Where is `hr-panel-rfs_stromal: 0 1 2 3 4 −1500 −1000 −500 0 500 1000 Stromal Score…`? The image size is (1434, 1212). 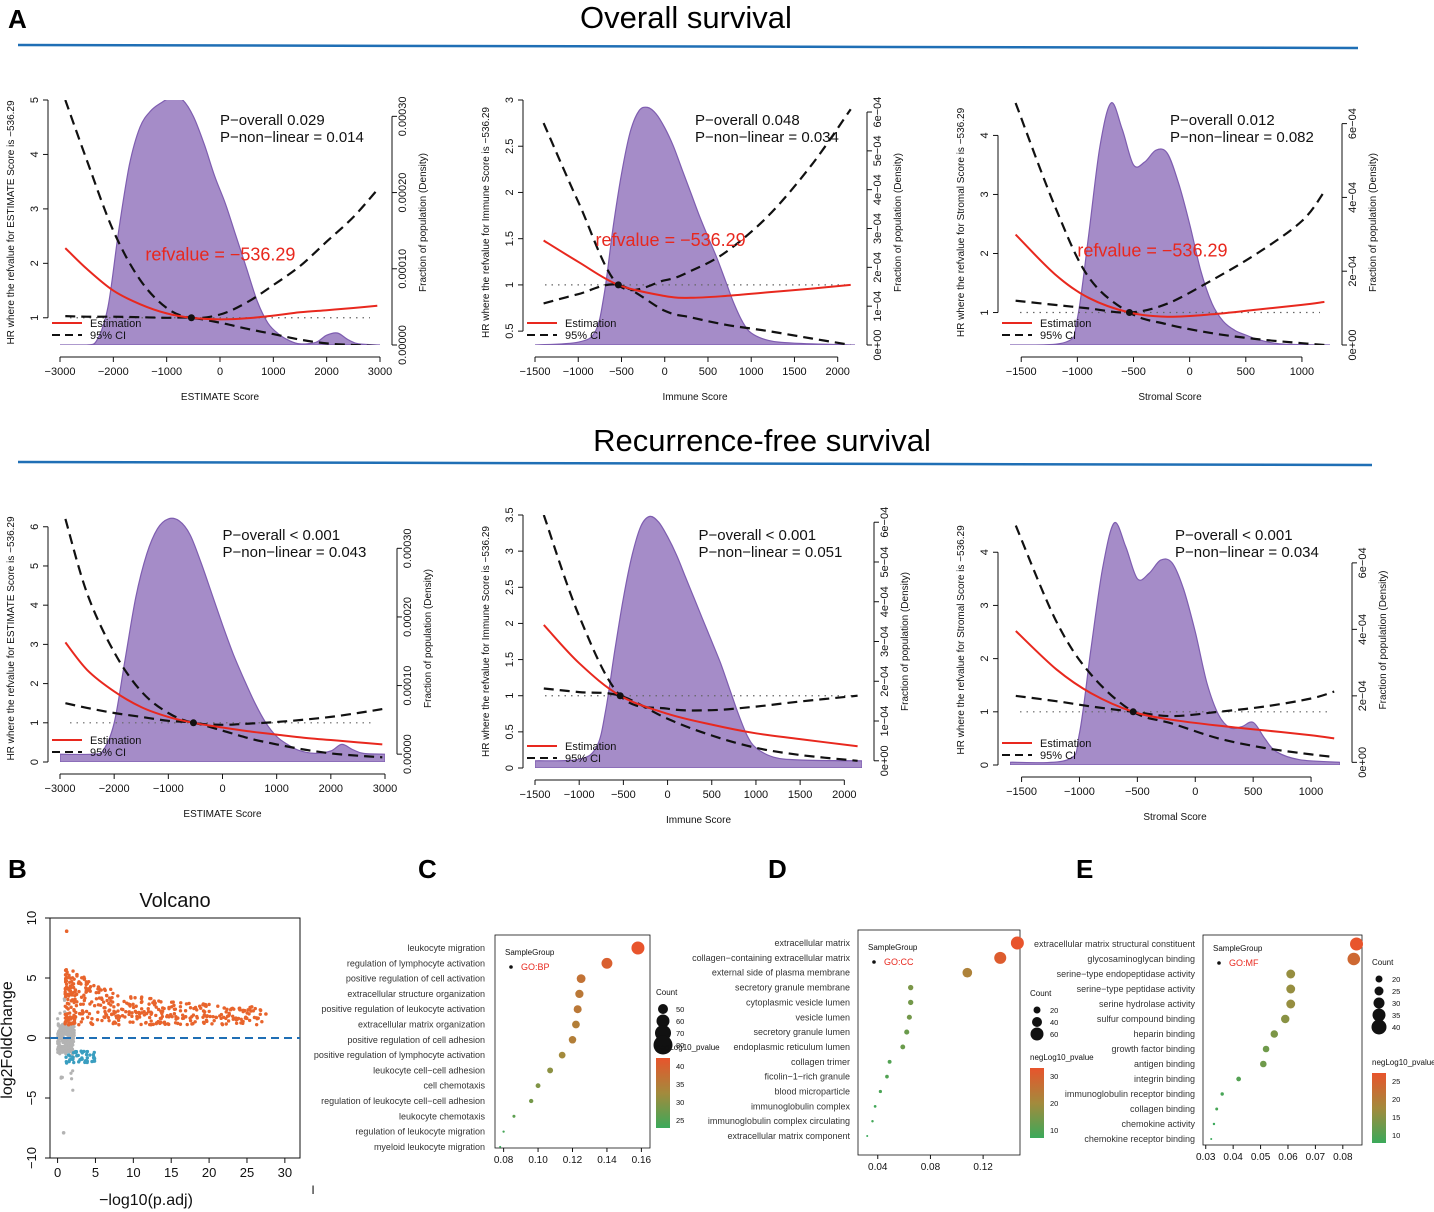
hr-panel-rfs_stromal: 0 1 2 3 4 −1500 −1000 −500 0 500 1000 Stromal Score… is located at coordinates (1172, 672).